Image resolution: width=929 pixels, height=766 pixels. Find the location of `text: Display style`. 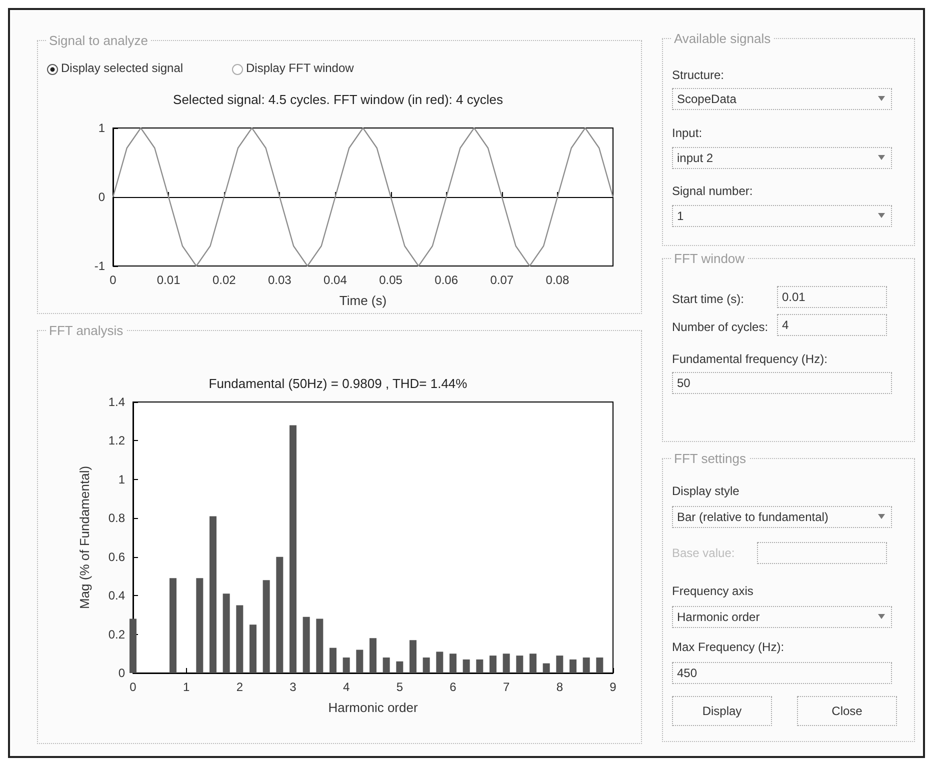

text: Display style is located at coordinates (706, 491).